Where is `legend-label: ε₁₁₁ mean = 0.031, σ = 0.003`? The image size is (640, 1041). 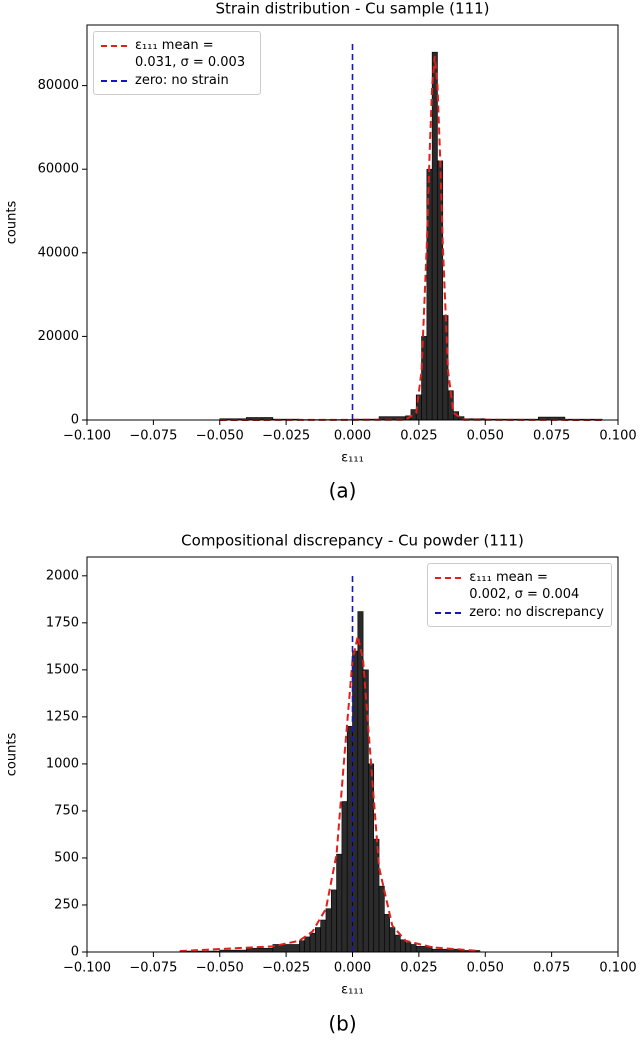
legend-label: ε₁₁₁ mean = 0.031, σ = 0.003 is located at coordinates (190, 54).